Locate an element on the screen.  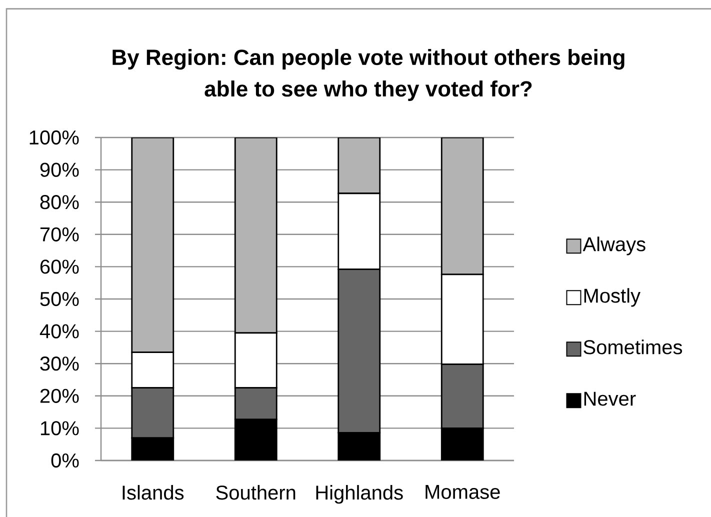
legend-label: Mostly is located at coordinates (612, 297).